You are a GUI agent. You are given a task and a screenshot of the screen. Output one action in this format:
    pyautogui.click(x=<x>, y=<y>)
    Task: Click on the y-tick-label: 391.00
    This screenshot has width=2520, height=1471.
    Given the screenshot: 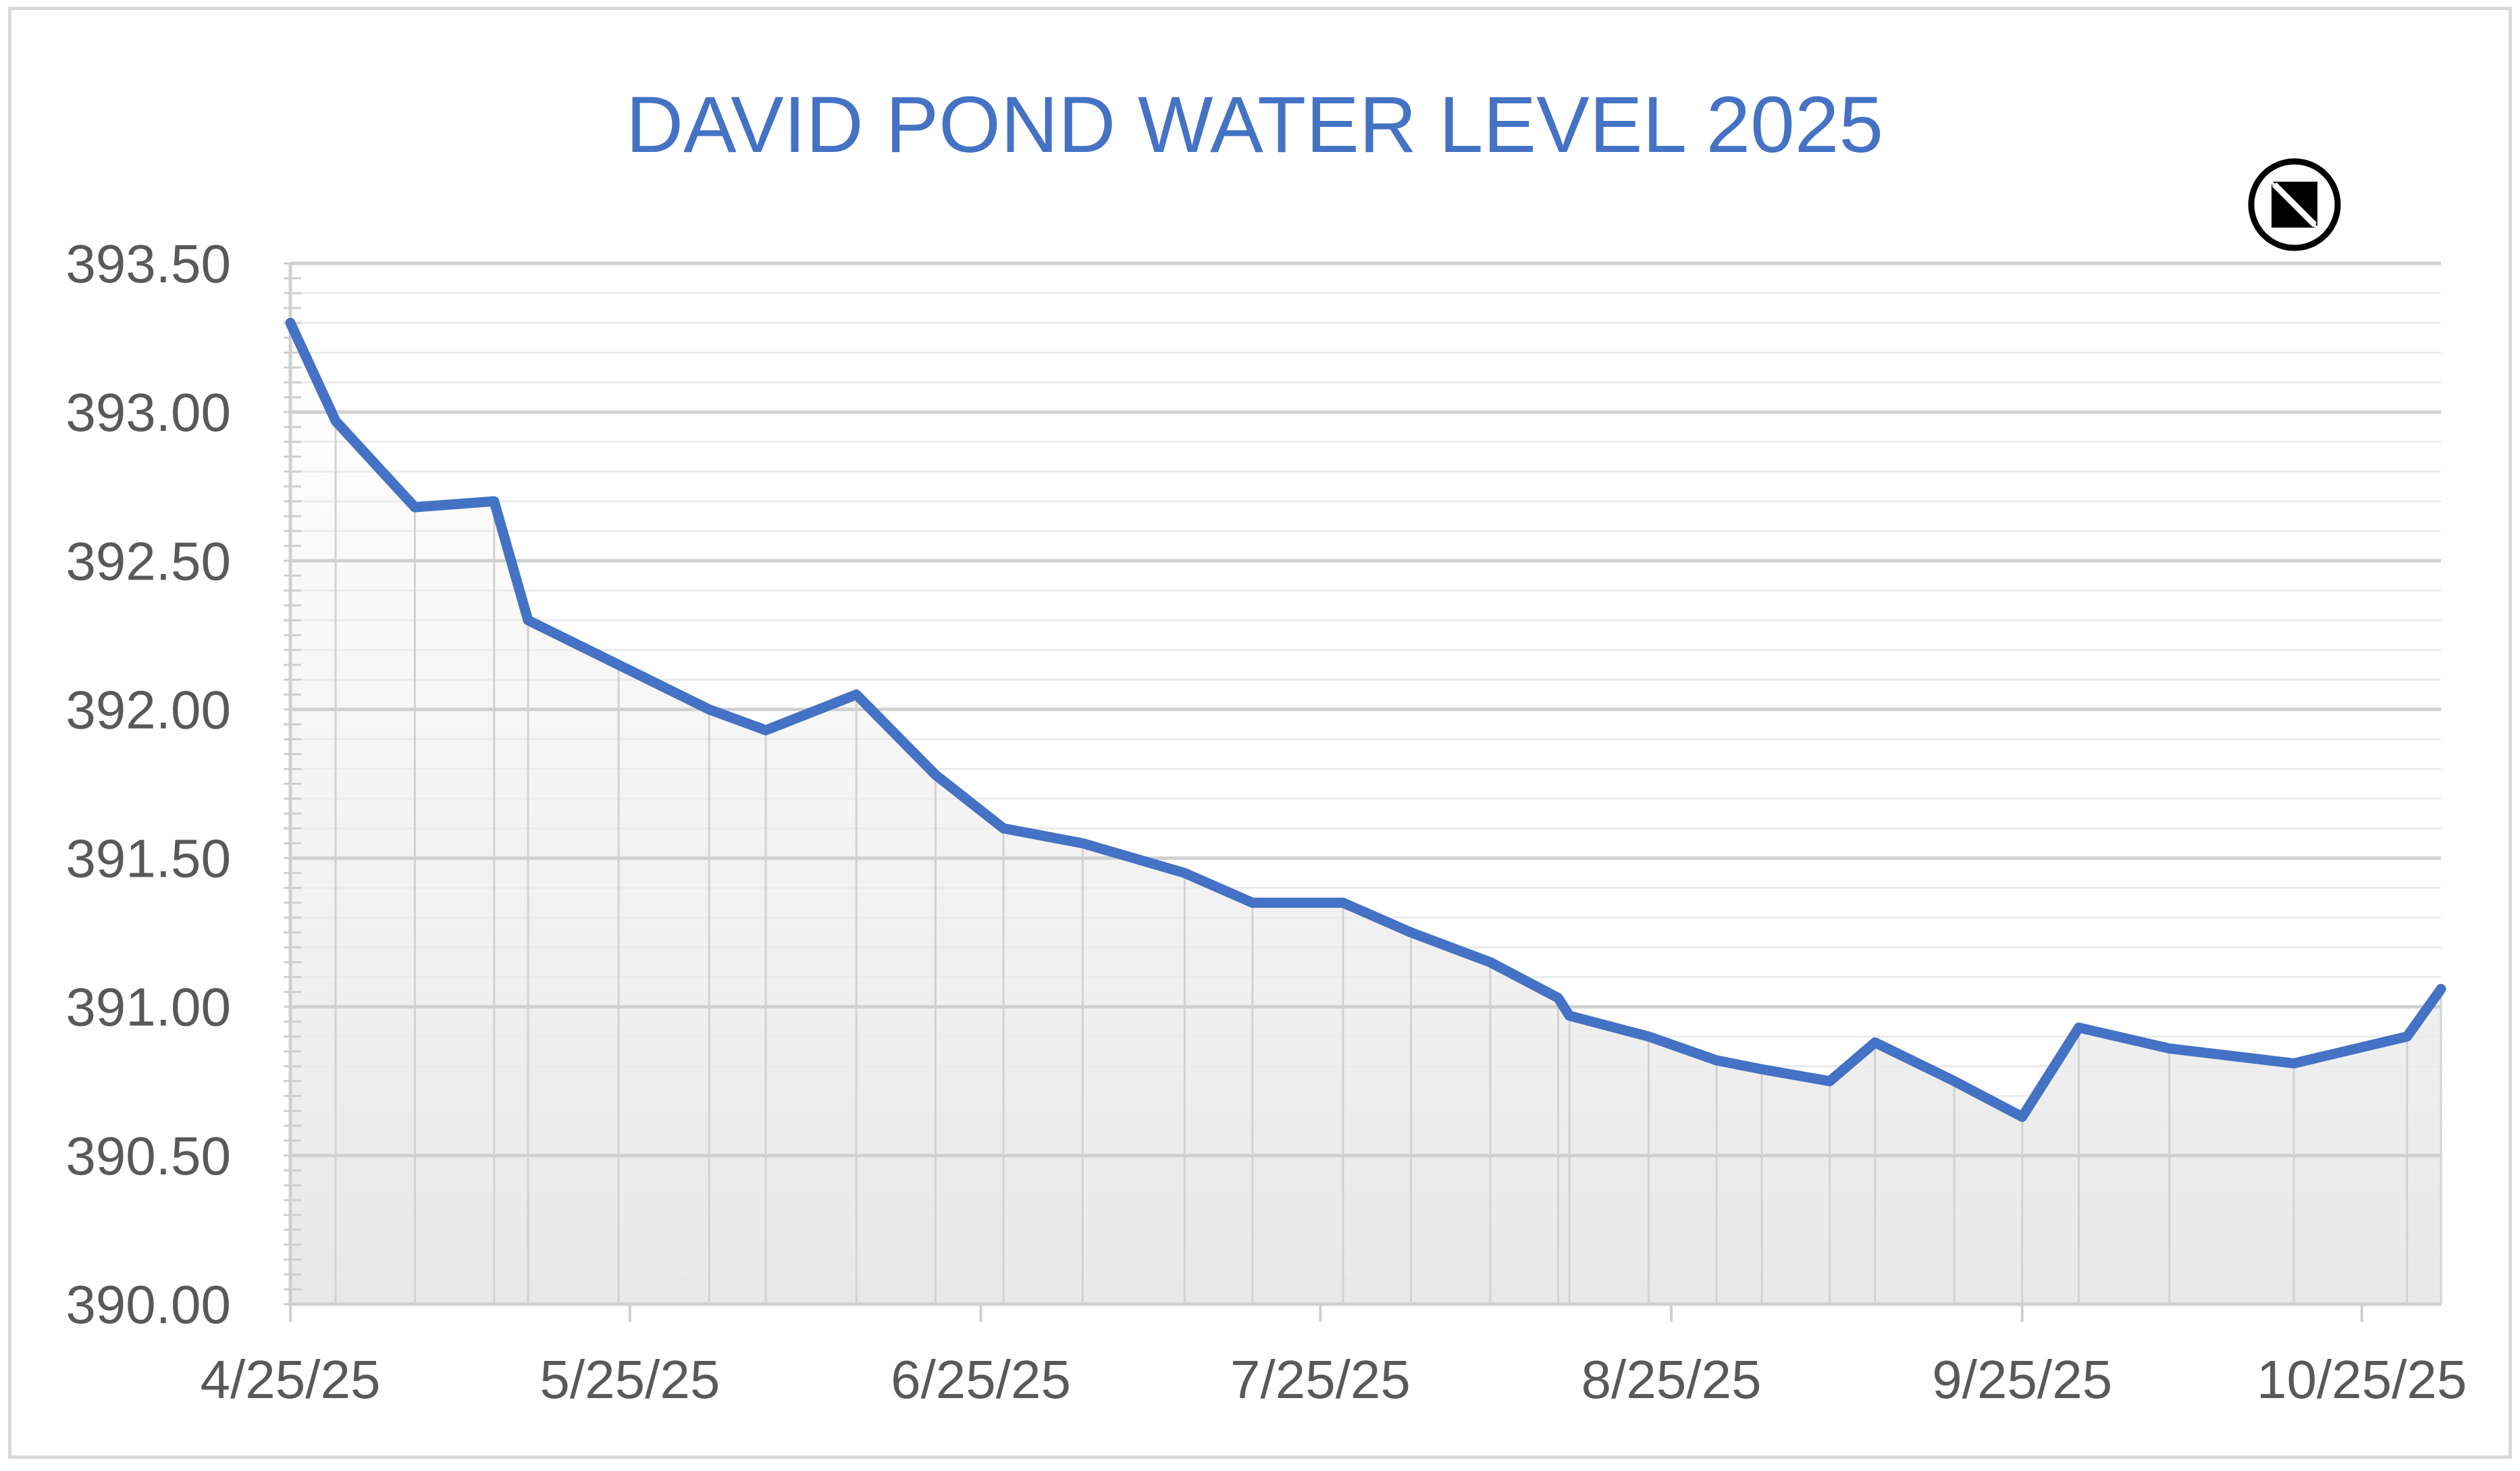 What is the action you would take?
    pyautogui.click(x=148, y=1007)
    